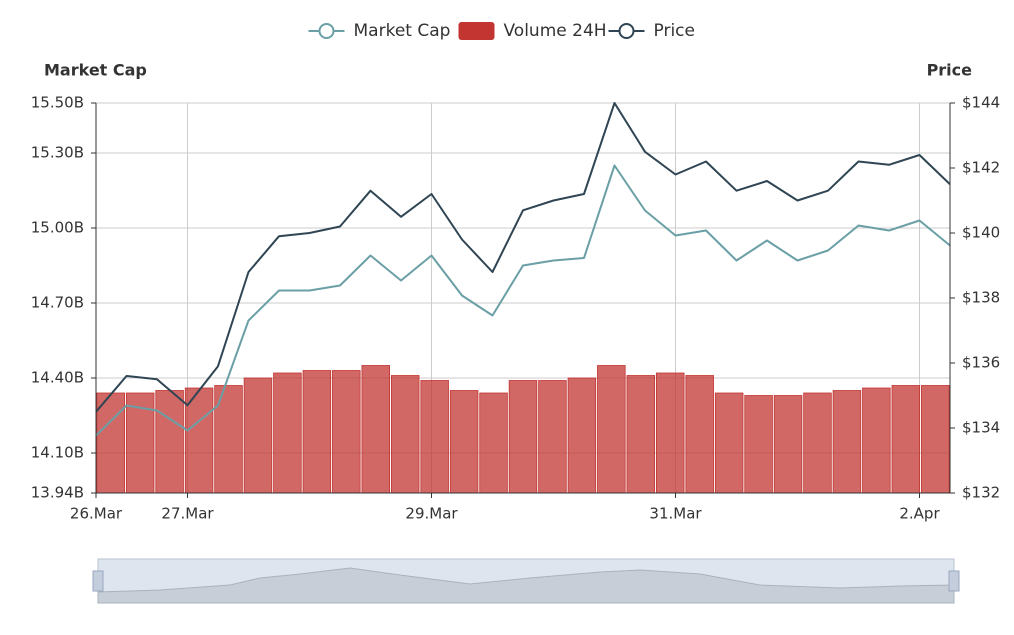 The width and height of the screenshot is (1014, 635). What do you see at coordinates (96, 514) in the screenshot?
I see `x-tick-label: 26.Mar` at bounding box center [96, 514].